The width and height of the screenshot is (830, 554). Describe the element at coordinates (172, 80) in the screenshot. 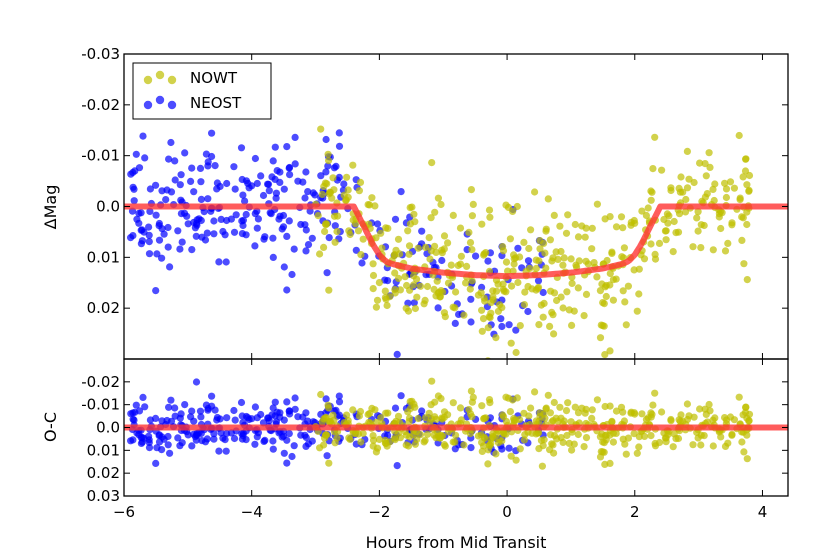

I see `legend-marker-nowt` at that location.